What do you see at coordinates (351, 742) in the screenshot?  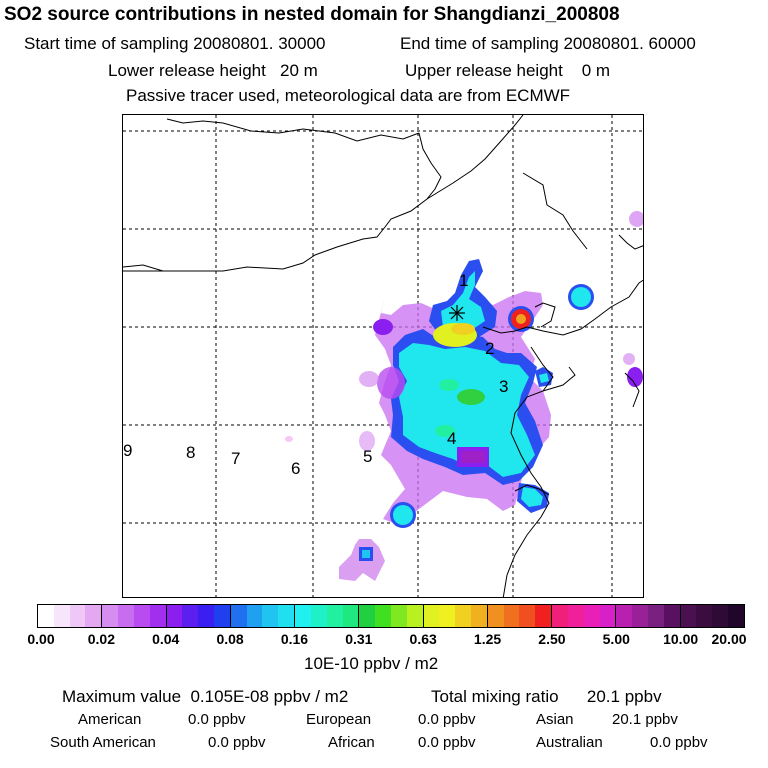 I see `african-label: African` at bounding box center [351, 742].